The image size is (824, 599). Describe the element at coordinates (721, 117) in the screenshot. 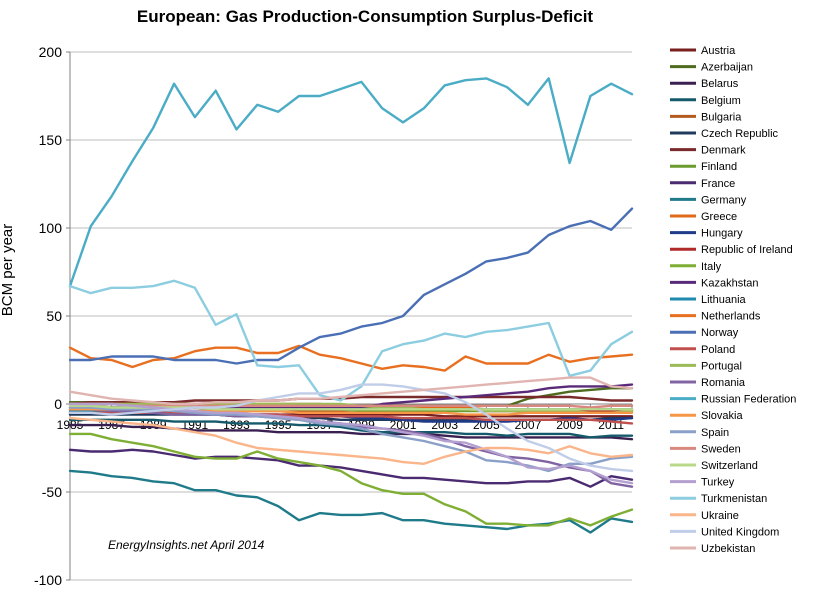

I see `legend-label-bulgaria: Bulgaria` at that location.